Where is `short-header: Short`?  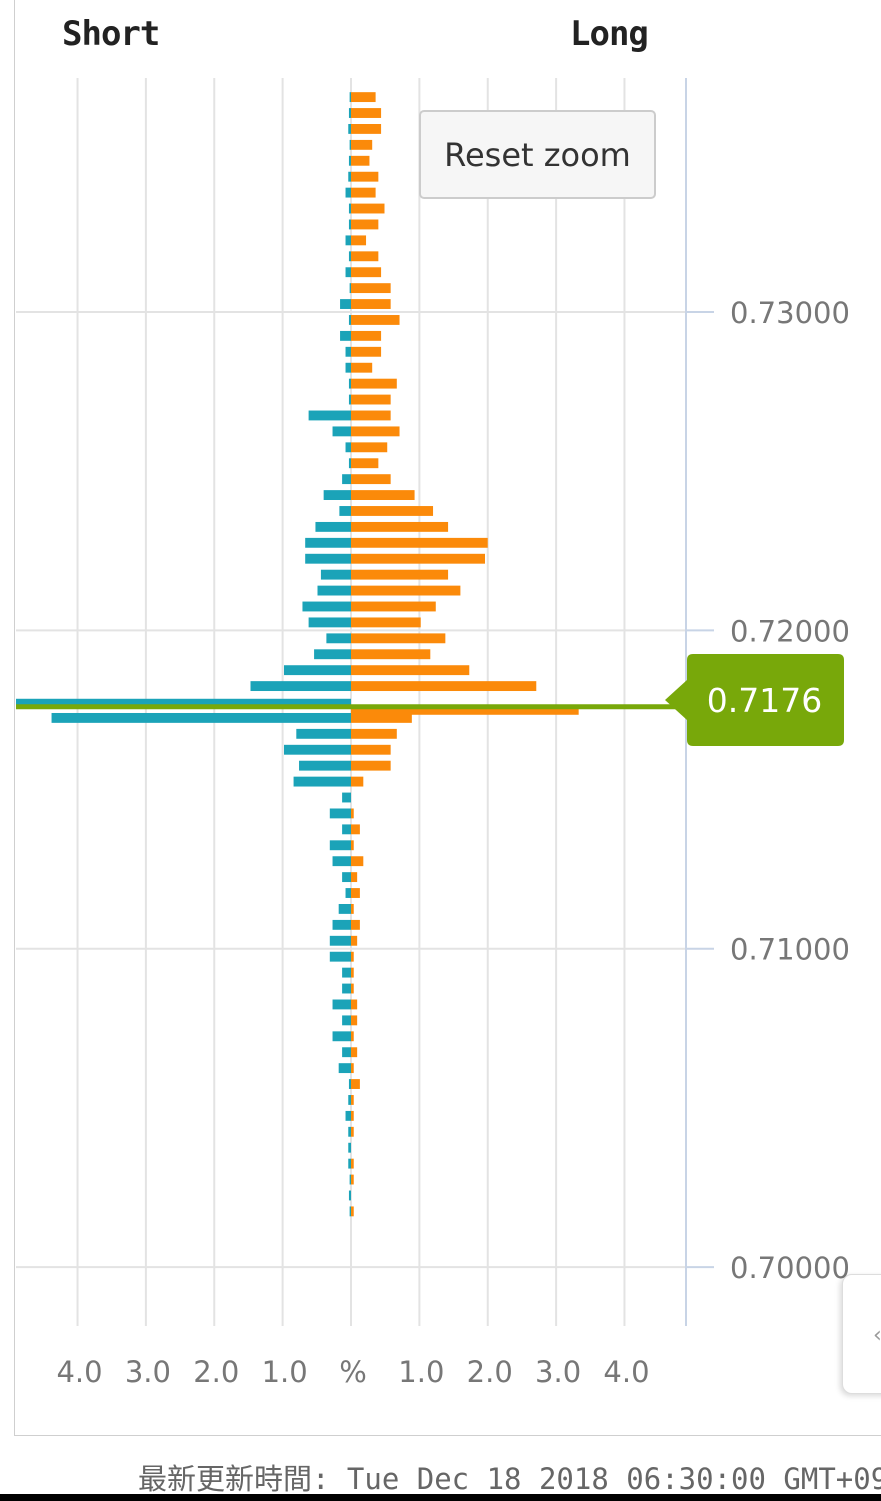
short-header: Short is located at coordinates (111, 34).